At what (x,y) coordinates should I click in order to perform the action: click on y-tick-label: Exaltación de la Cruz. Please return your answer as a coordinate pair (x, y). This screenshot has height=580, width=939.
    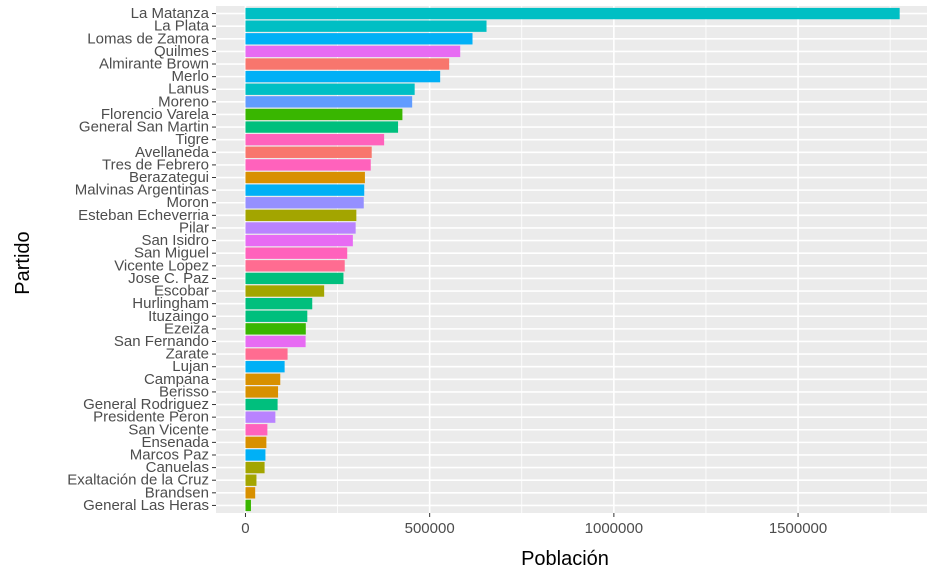
    Looking at the image, I should click on (138, 480).